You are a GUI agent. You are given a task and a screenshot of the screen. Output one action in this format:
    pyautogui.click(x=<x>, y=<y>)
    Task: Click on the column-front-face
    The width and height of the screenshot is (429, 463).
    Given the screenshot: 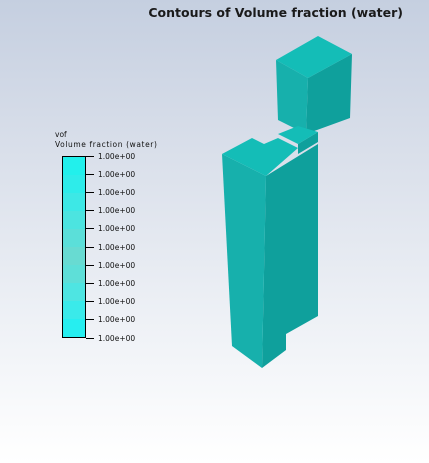 What is the action you would take?
    pyautogui.click(x=244, y=261)
    